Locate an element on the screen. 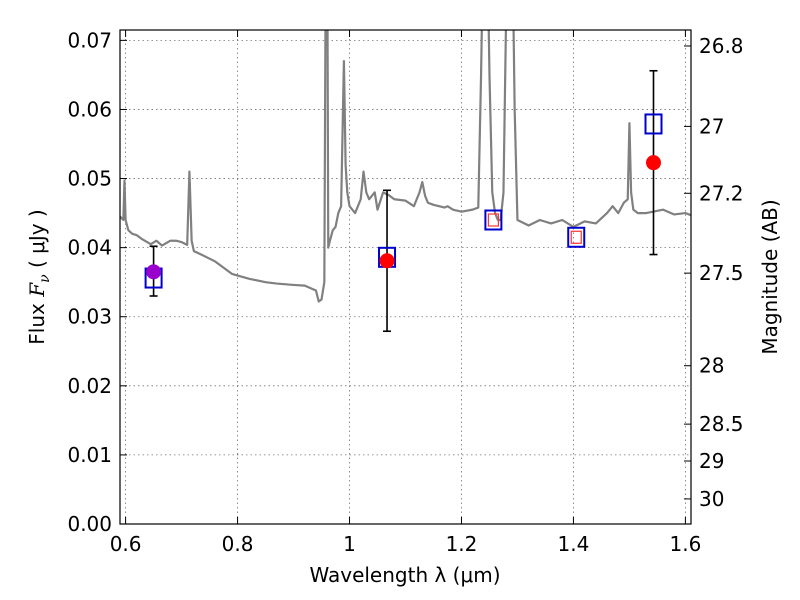 The height and width of the screenshot is (600, 800). y-tick-label: 0.00 is located at coordinates (89, 524).